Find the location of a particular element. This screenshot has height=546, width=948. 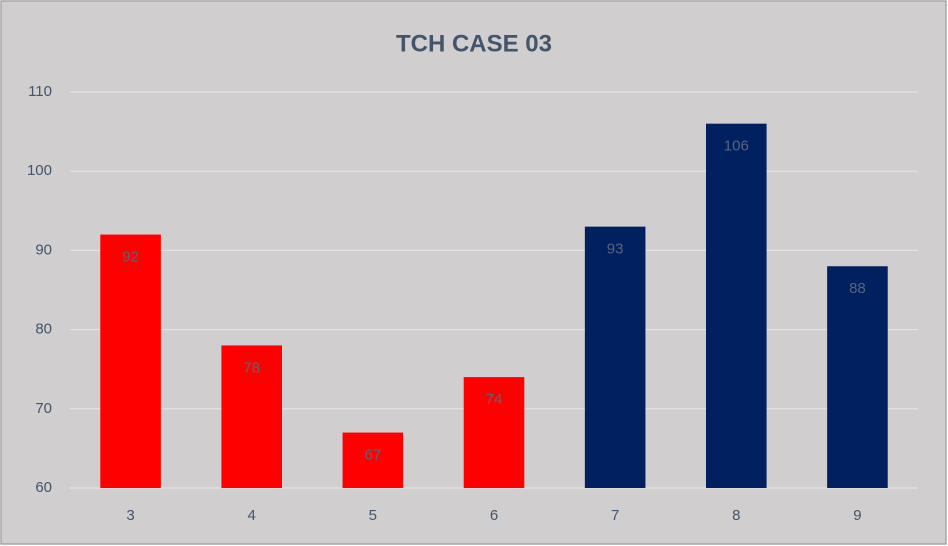

y-tick-label: 60 is located at coordinates (43, 487).